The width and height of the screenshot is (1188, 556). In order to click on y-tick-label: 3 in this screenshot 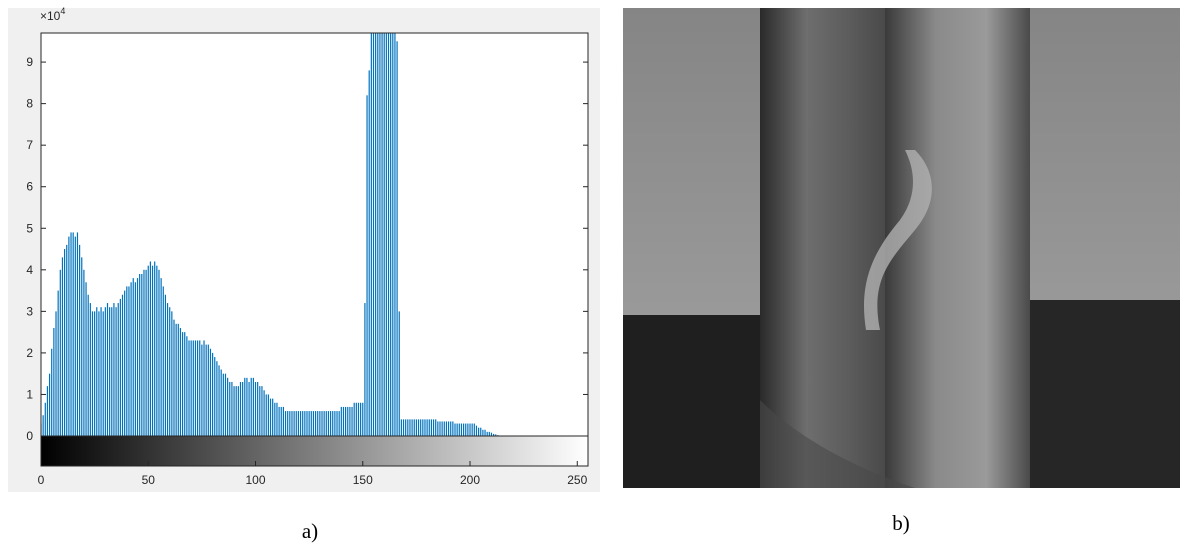, I will do `click(29, 311)`.